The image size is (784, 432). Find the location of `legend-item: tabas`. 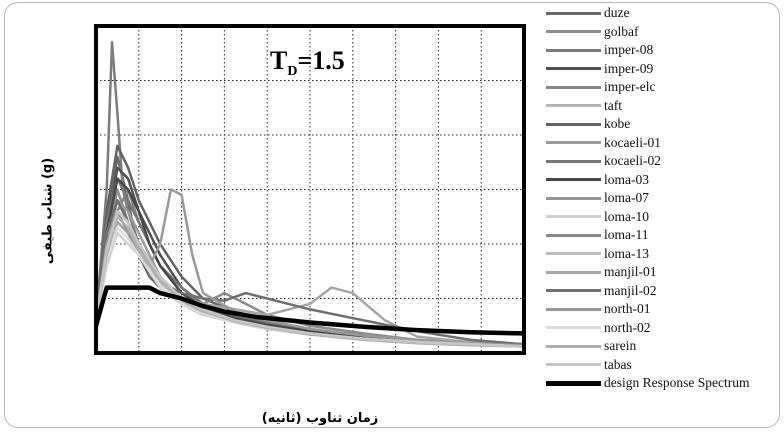

legend-item: tabas is located at coordinates (664, 365).